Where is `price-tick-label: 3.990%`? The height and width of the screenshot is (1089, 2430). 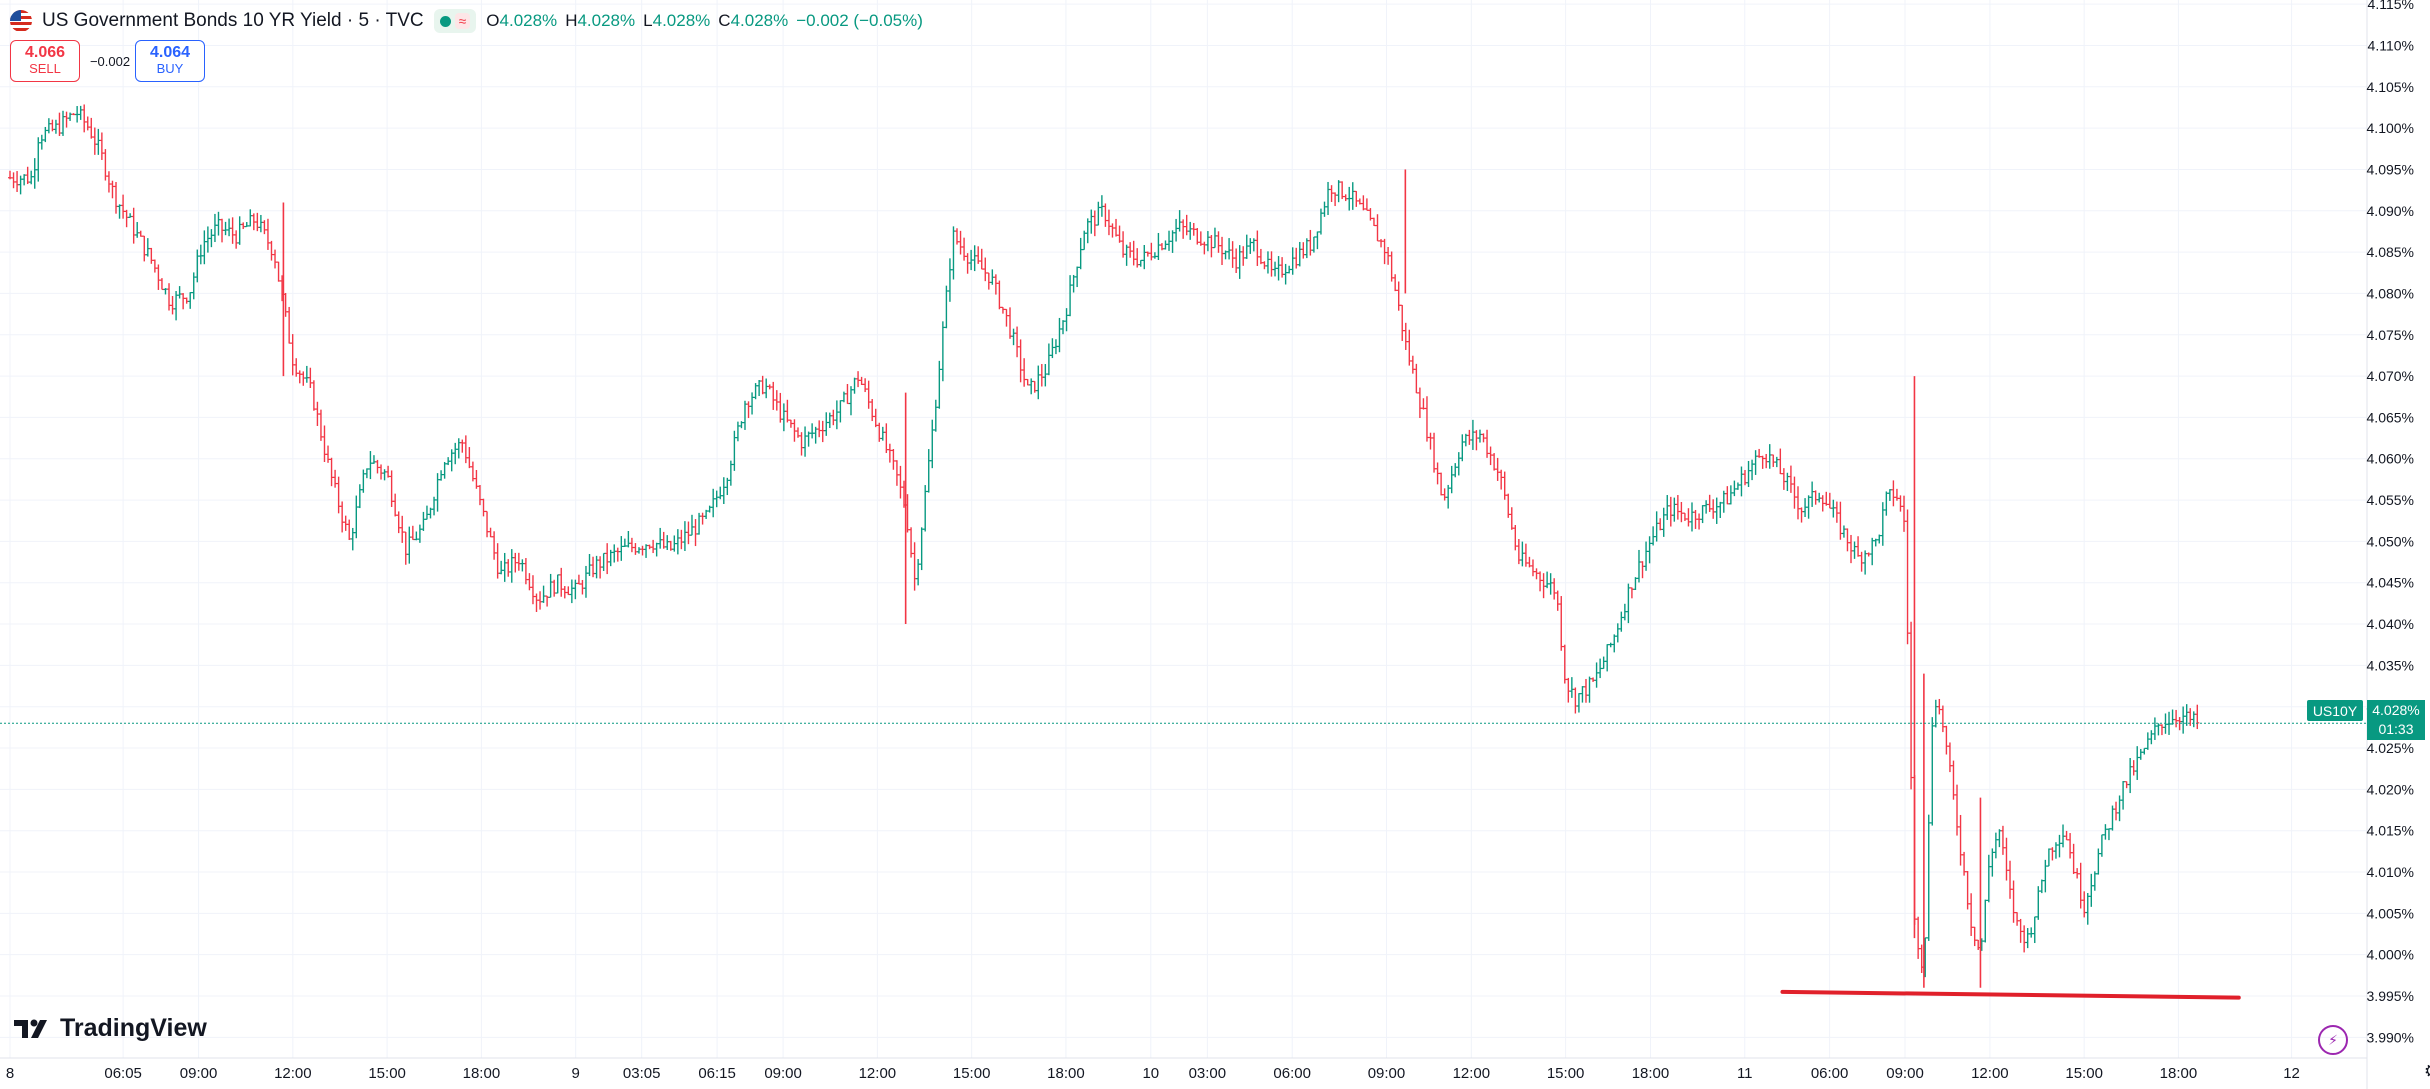 price-tick-label: 3.990% is located at coordinates (2390, 1037).